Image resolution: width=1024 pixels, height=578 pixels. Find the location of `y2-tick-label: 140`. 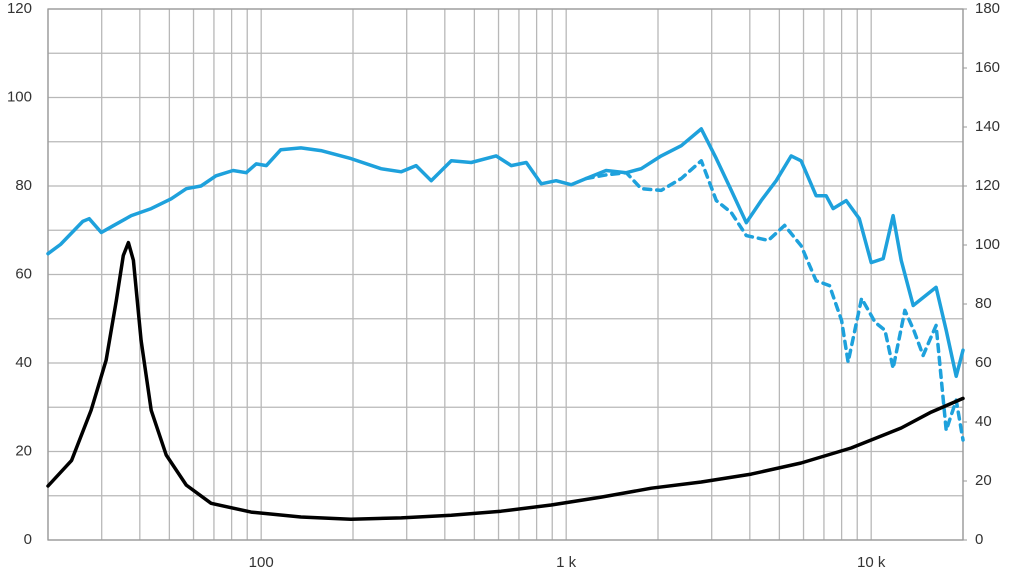

y2-tick-label: 140 is located at coordinates (987, 126).